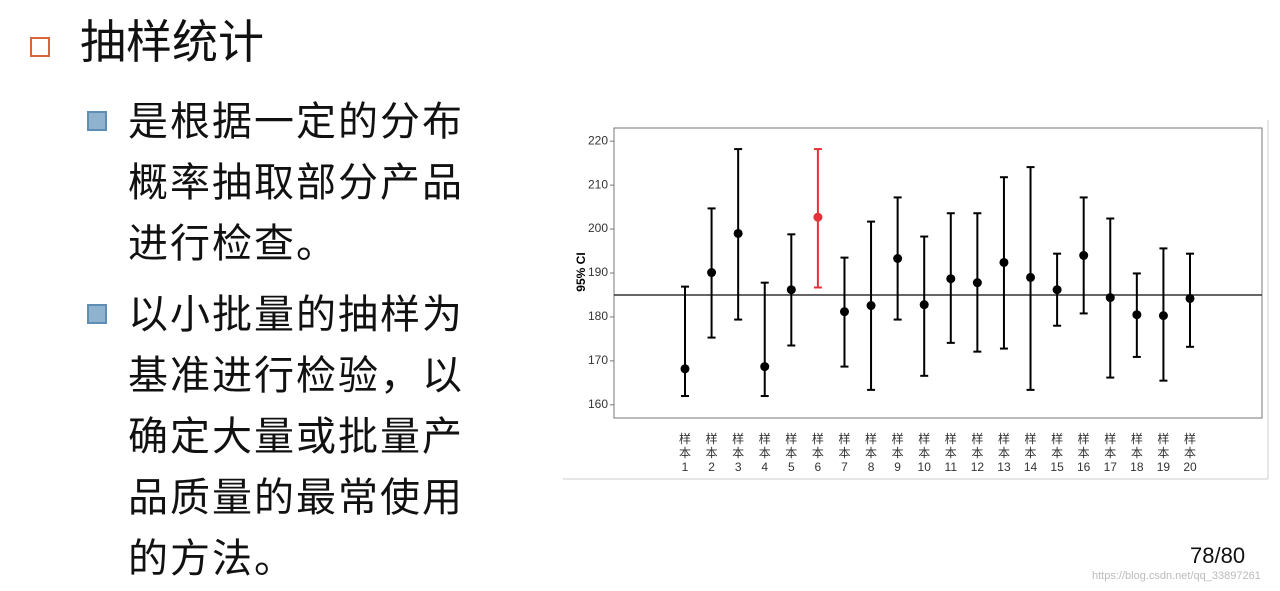 The image size is (1280, 591). I want to click on x-tick-label: 样本 2, so click(712, 452).